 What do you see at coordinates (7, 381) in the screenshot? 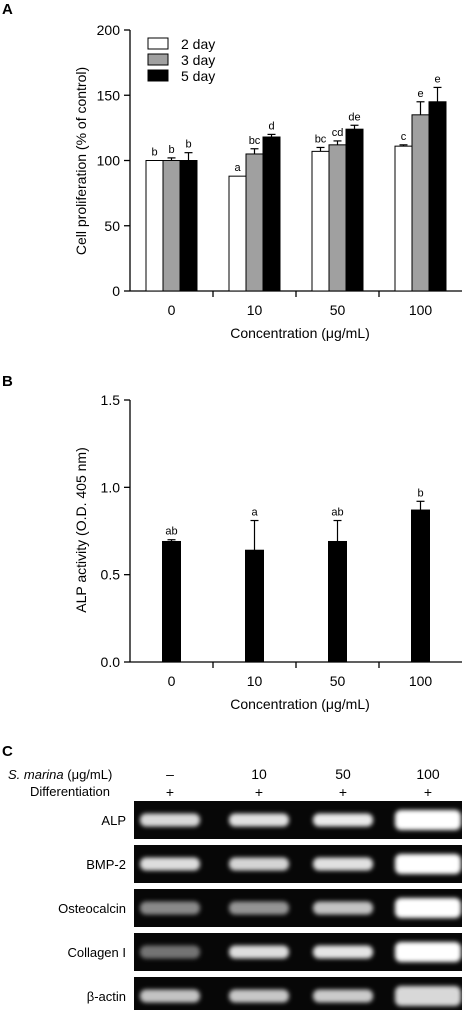
I see `panel-b-letter: B` at bounding box center [7, 381].